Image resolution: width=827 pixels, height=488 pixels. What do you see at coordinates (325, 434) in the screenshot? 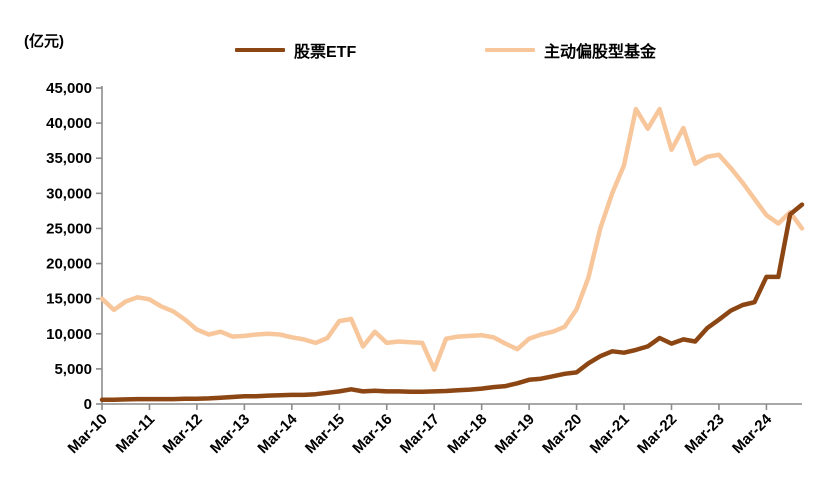
I see `x-tick-label: Mar-15` at bounding box center [325, 434].